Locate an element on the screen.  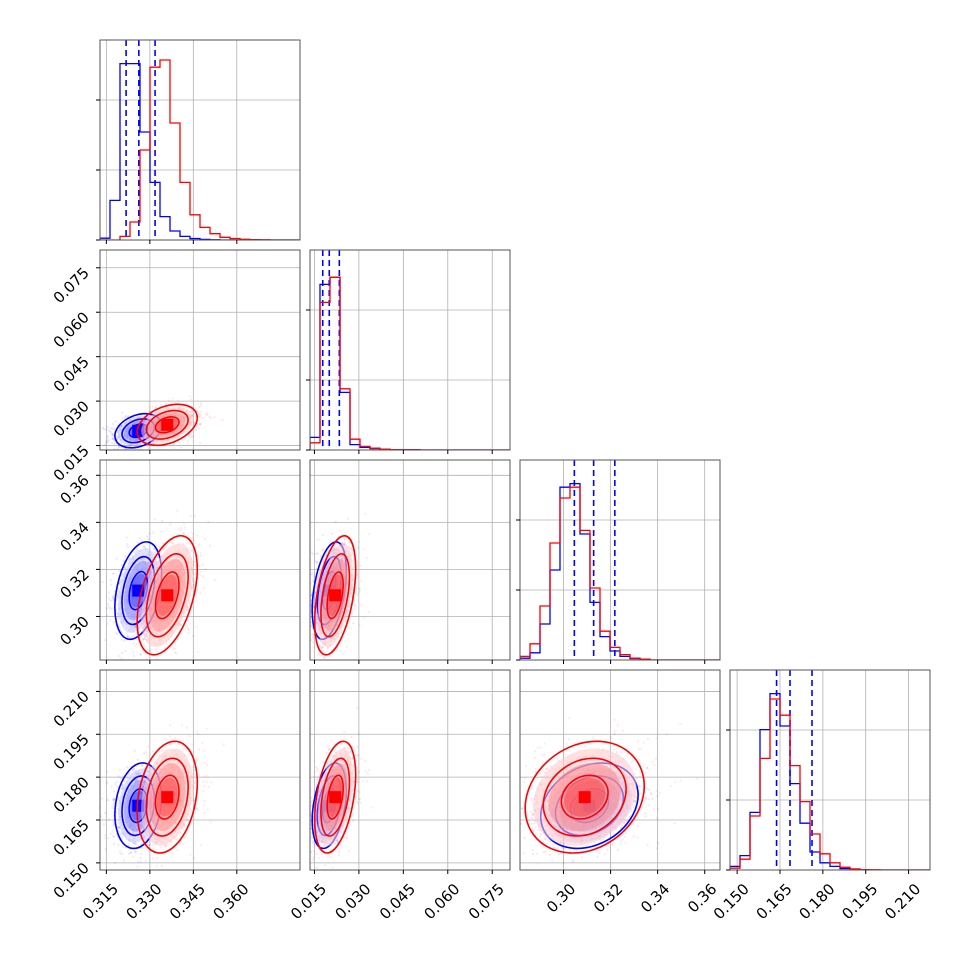
y-tick-label: 0.210 is located at coordinates (71, 709).